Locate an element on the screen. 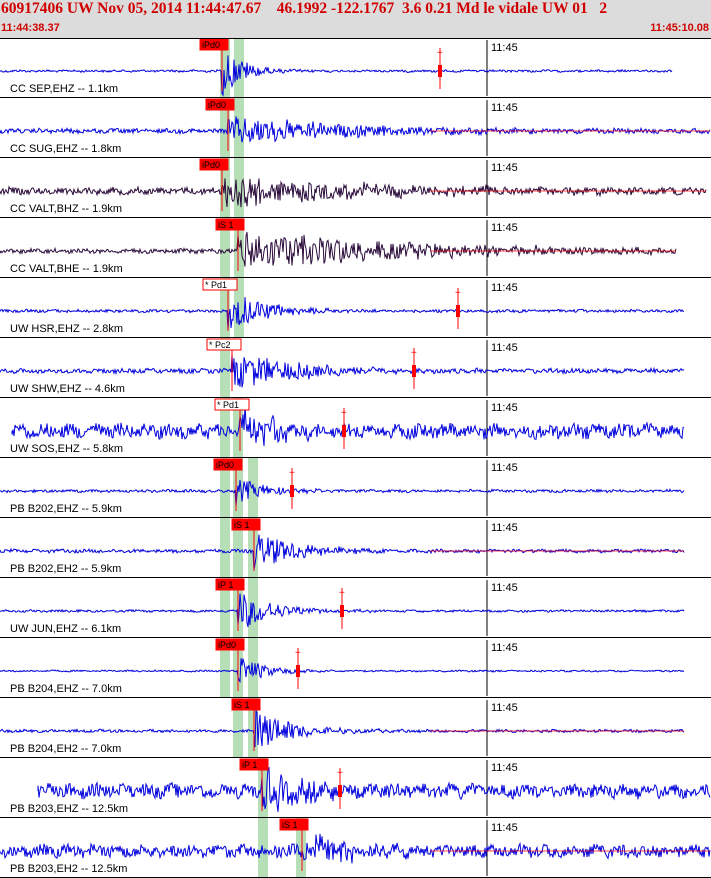 The image size is (711, 878). station-label: UW SOS,EHZ -- 5.8km is located at coordinates (66, 449).